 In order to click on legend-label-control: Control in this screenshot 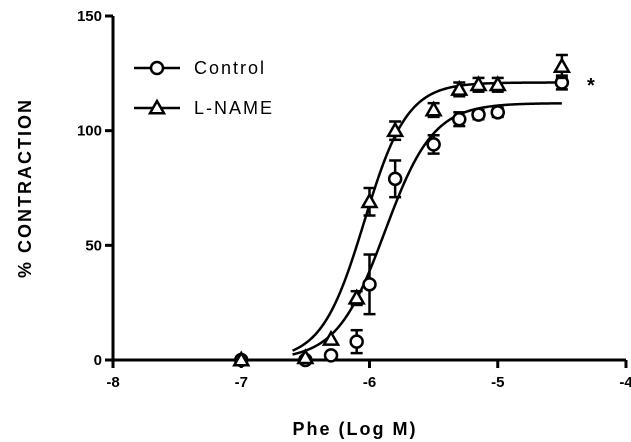, I will do `click(230, 68)`.